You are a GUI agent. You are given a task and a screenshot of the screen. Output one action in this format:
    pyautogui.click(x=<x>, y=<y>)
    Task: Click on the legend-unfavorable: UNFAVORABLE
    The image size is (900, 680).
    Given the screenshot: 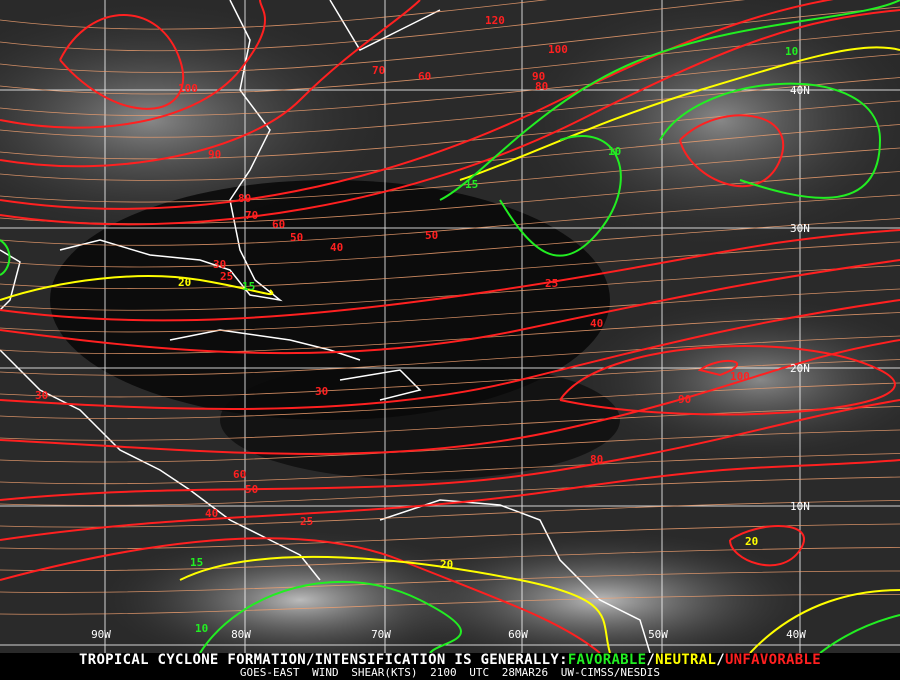 What is the action you would take?
    pyautogui.click(x=772, y=660)
    